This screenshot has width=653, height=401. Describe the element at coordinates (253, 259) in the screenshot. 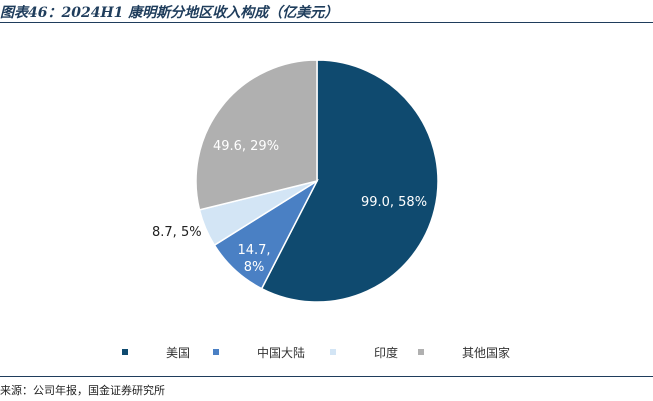

I see `data-label-china: 14.7, 8%` at that location.